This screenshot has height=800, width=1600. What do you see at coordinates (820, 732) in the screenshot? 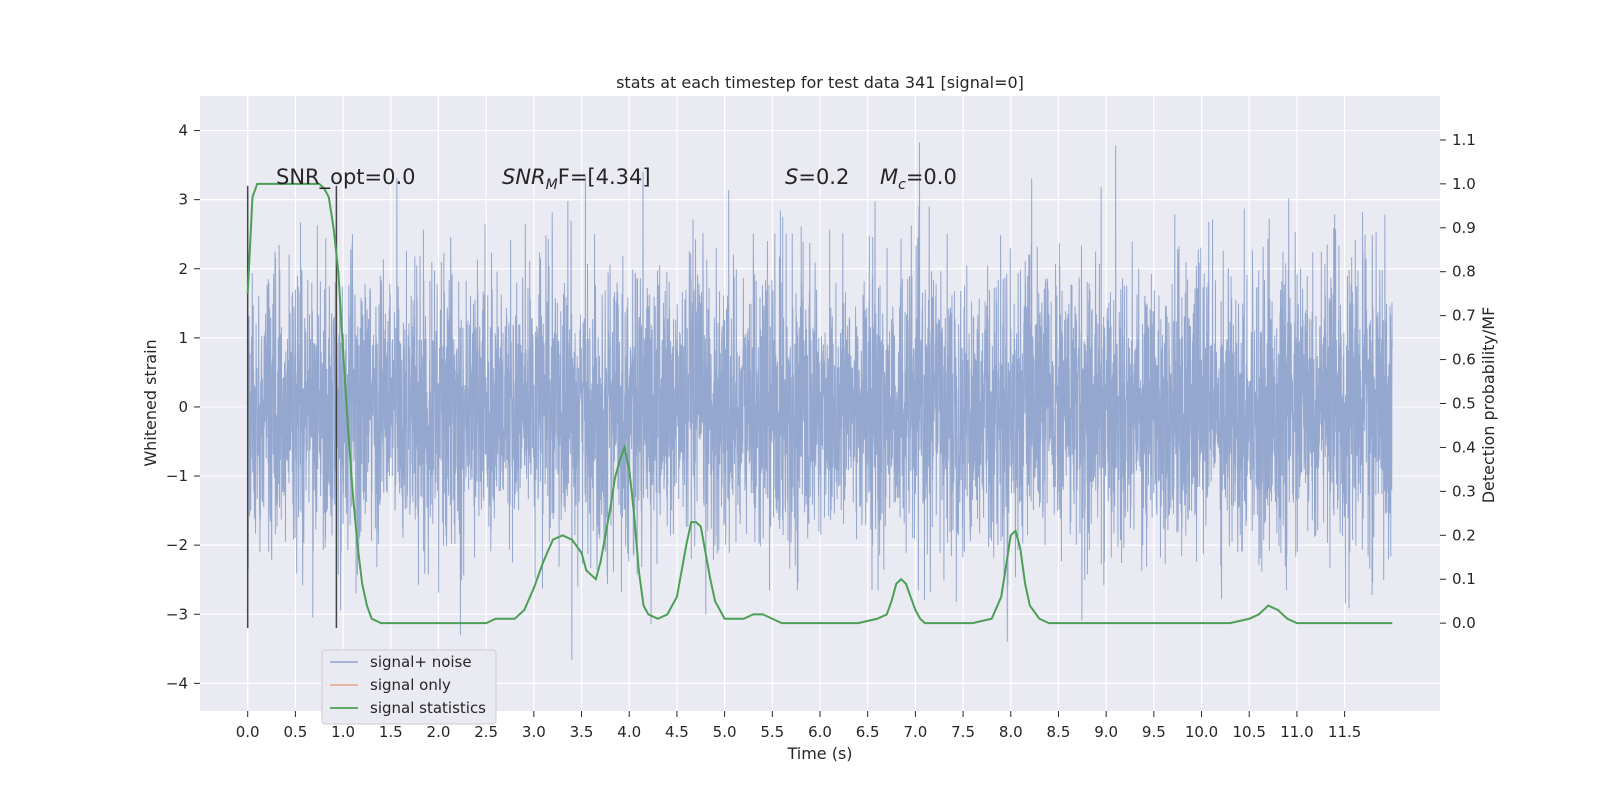
I see `x-tick-label: 6.0` at bounding box center [820, 732].